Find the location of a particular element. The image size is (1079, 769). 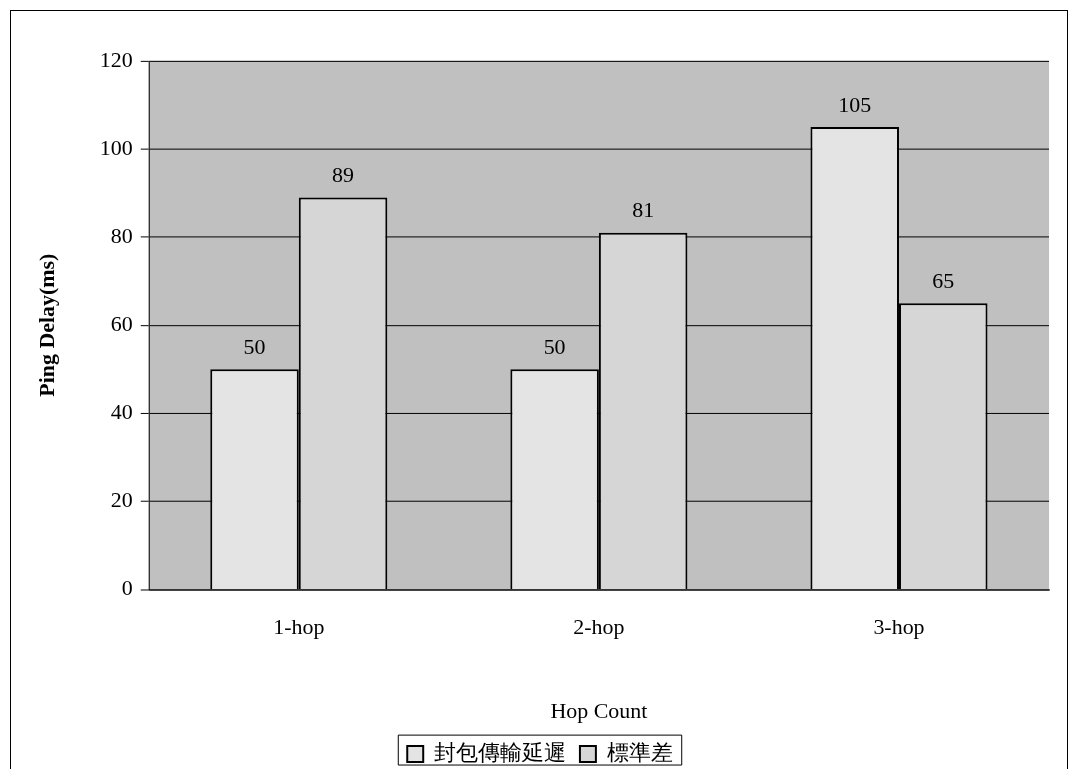

data-label: 105 is located at coordinates (855, 104).